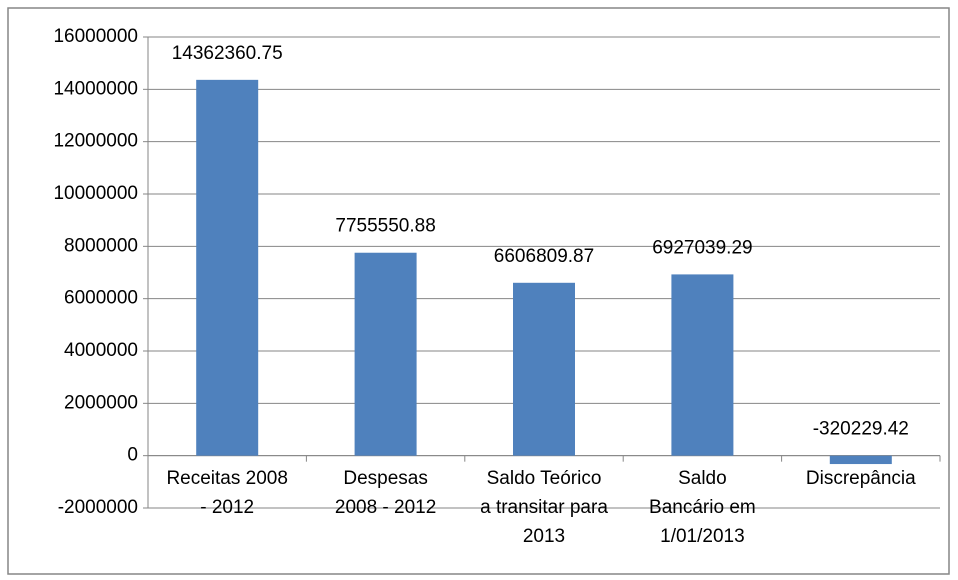 This screenshot has width=958, height=580. Describe the element at coordinates (95, 193) in the screenshot. I see `y-tick-label: 10000000` at that location.